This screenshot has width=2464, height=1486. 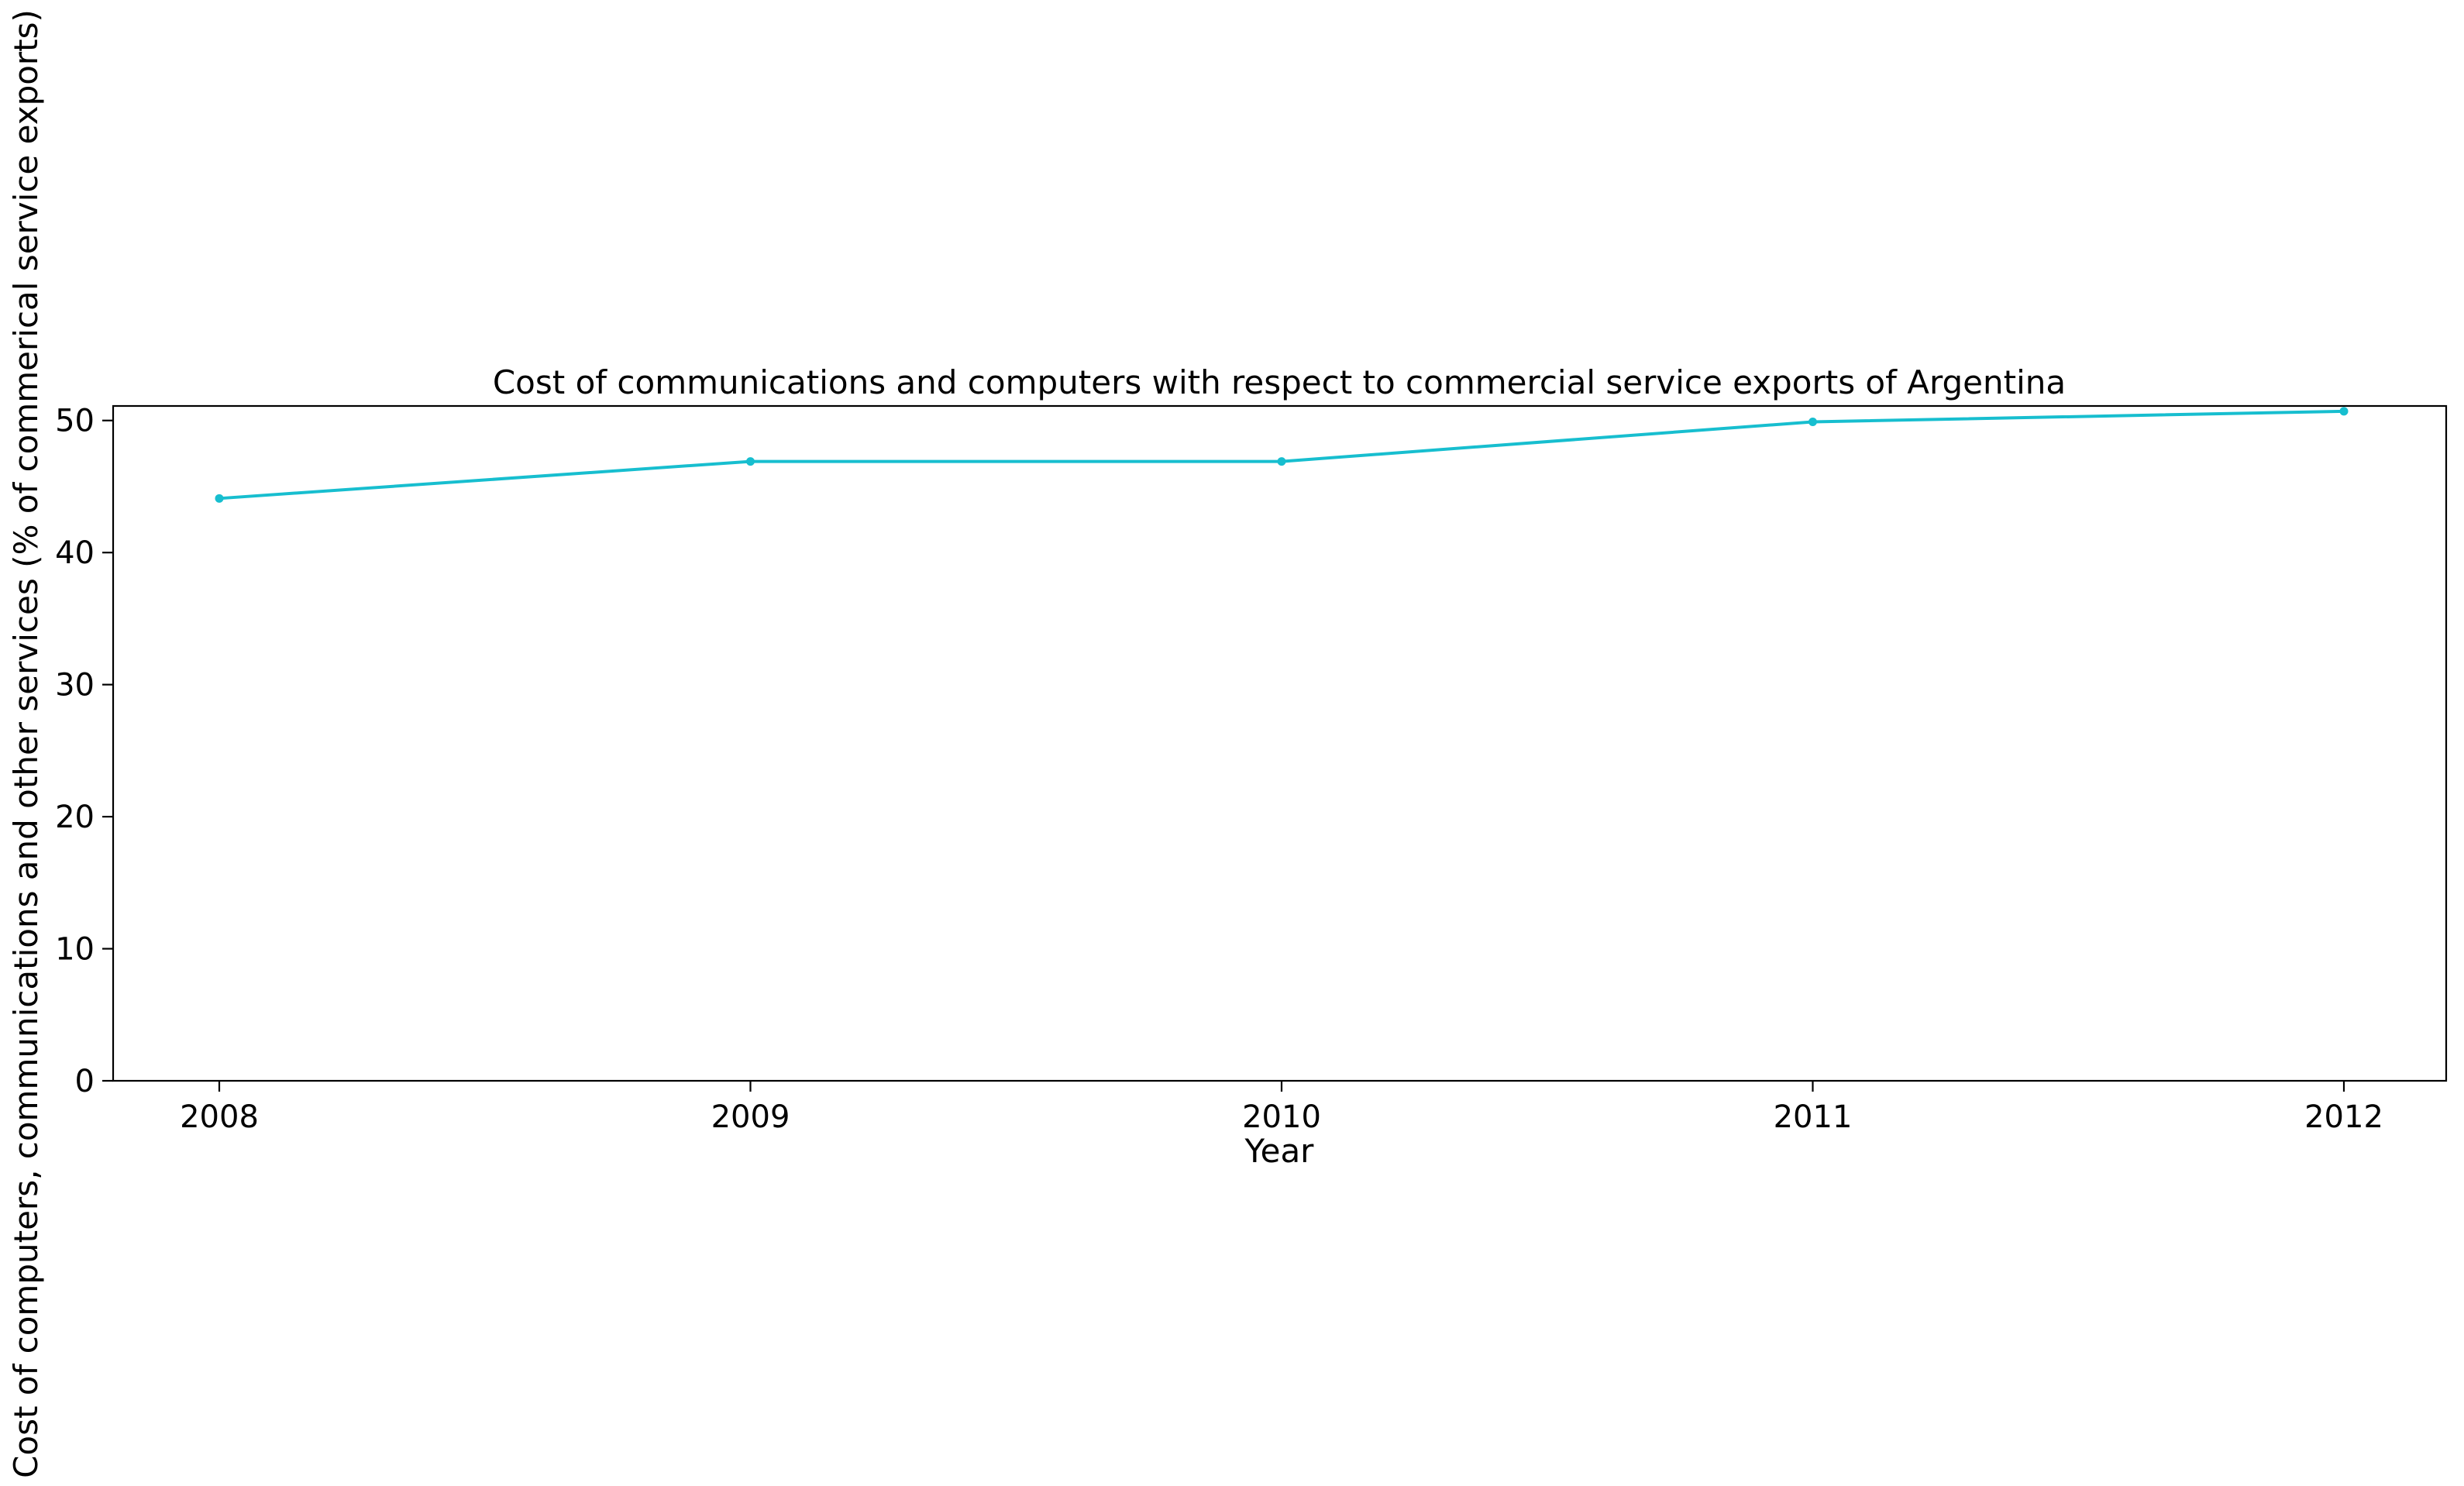 What do you see at coordinates (219, 1117) in the screenshot?
I see `x-tick-label: 2008` at bounding box center [219, 1117].